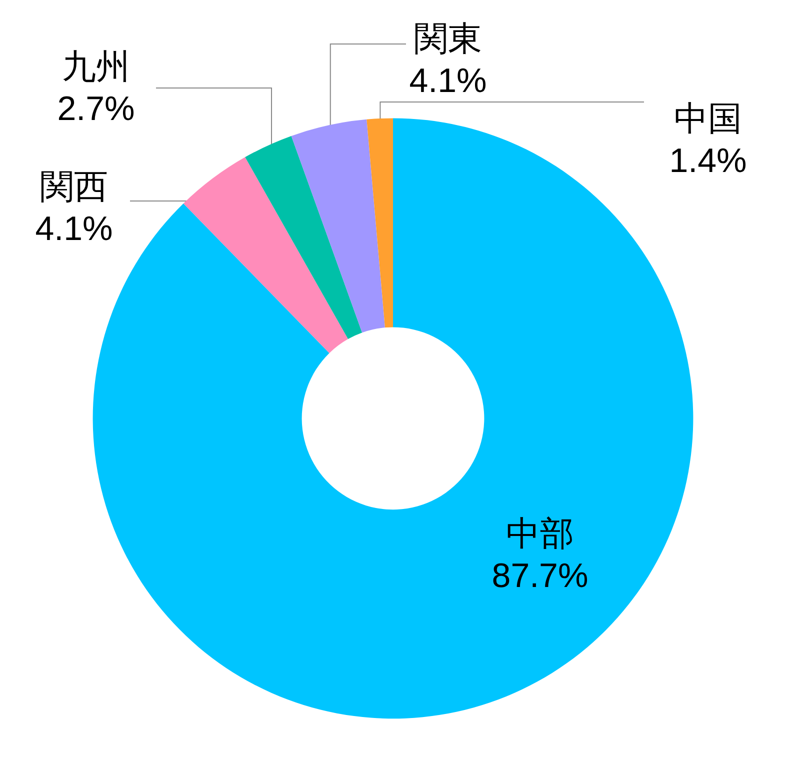 The image size is (787, 777). I want to click on data-label: 2.7%, so click(96, 109).